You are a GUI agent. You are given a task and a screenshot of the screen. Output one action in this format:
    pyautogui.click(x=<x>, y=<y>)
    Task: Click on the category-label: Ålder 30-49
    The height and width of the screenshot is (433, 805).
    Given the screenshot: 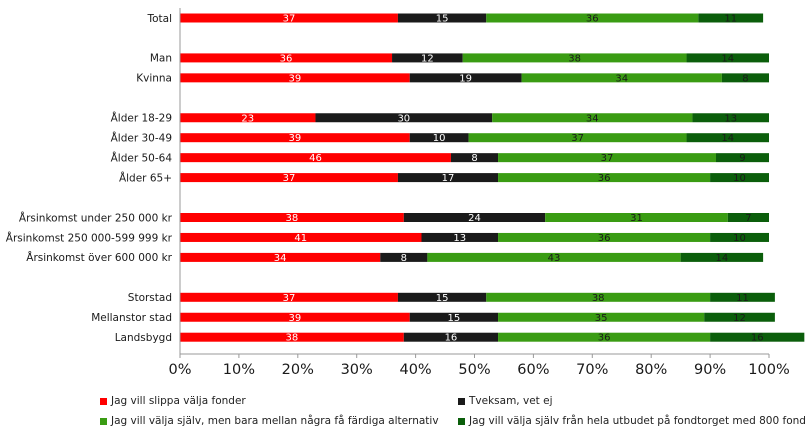 What is the action you would take?
    pyautogui.click(x=141, y=138)
    